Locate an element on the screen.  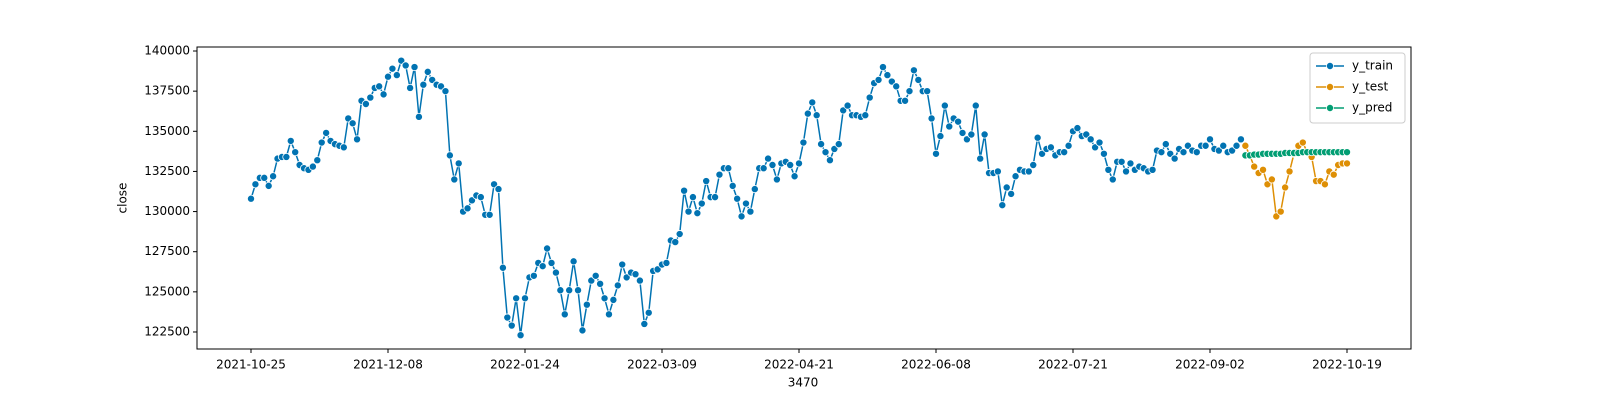
x-tick-label: 2022-10-19 is located at coordinates (1347, 365).